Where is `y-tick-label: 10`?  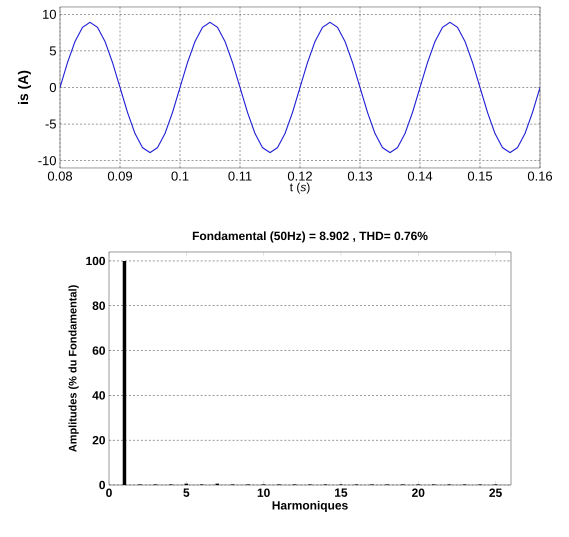
y-tick-label: 10 is located at coordinates (49, 14).